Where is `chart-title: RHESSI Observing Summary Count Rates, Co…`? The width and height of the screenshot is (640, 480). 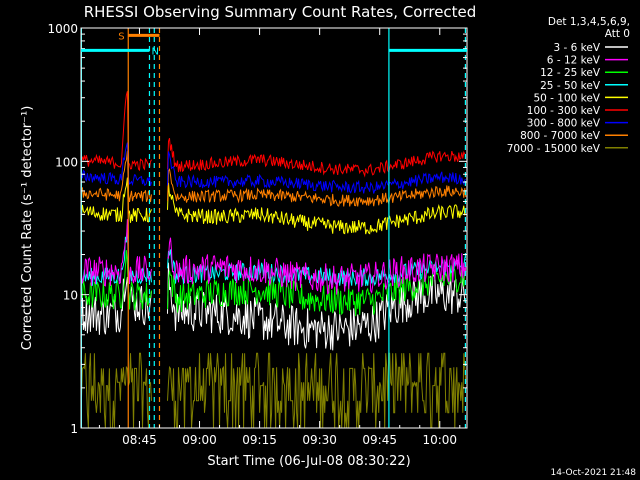 chart-title: RHESSI Observing Summary Count Rates, Co… is located at coordinates (280, 12).